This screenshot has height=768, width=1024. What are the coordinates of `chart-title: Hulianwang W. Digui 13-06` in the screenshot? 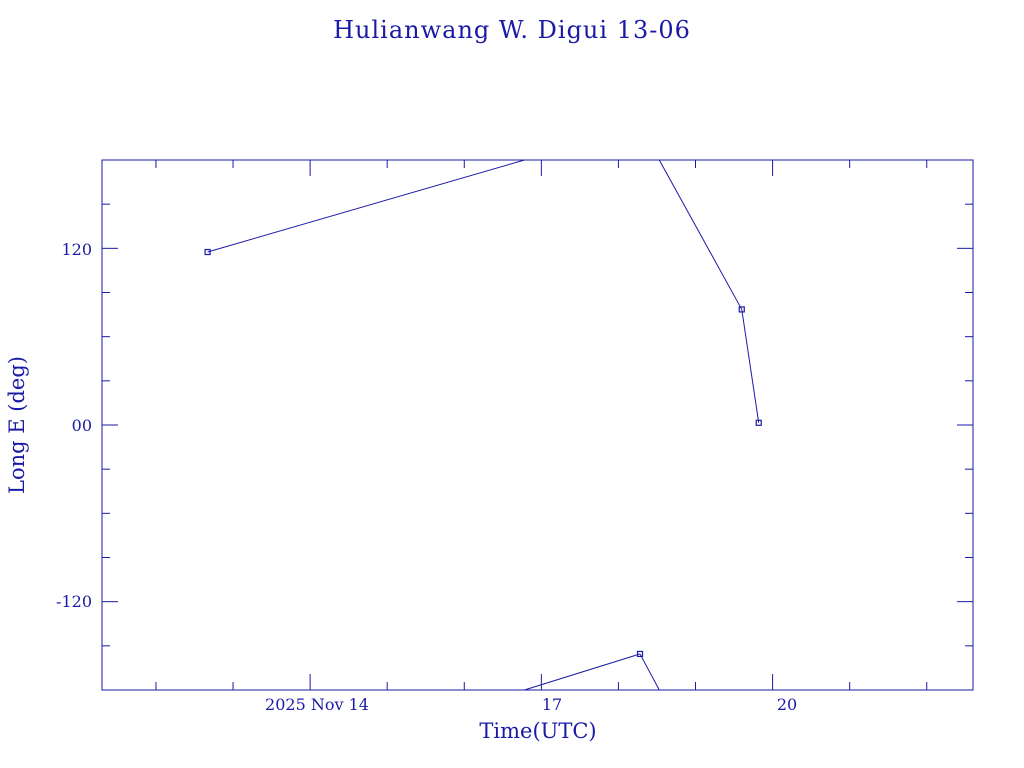 It's located at (512, 30).